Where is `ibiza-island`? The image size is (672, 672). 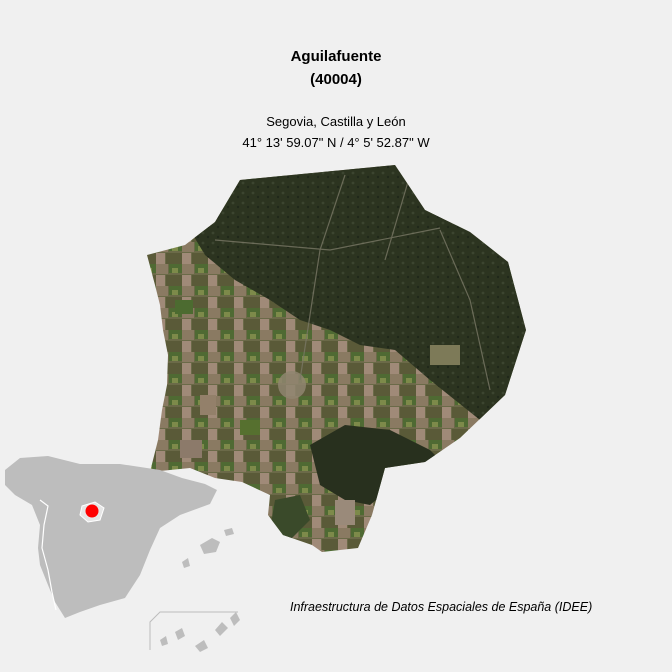 ibiza-island is located at coordinates (186, 563).